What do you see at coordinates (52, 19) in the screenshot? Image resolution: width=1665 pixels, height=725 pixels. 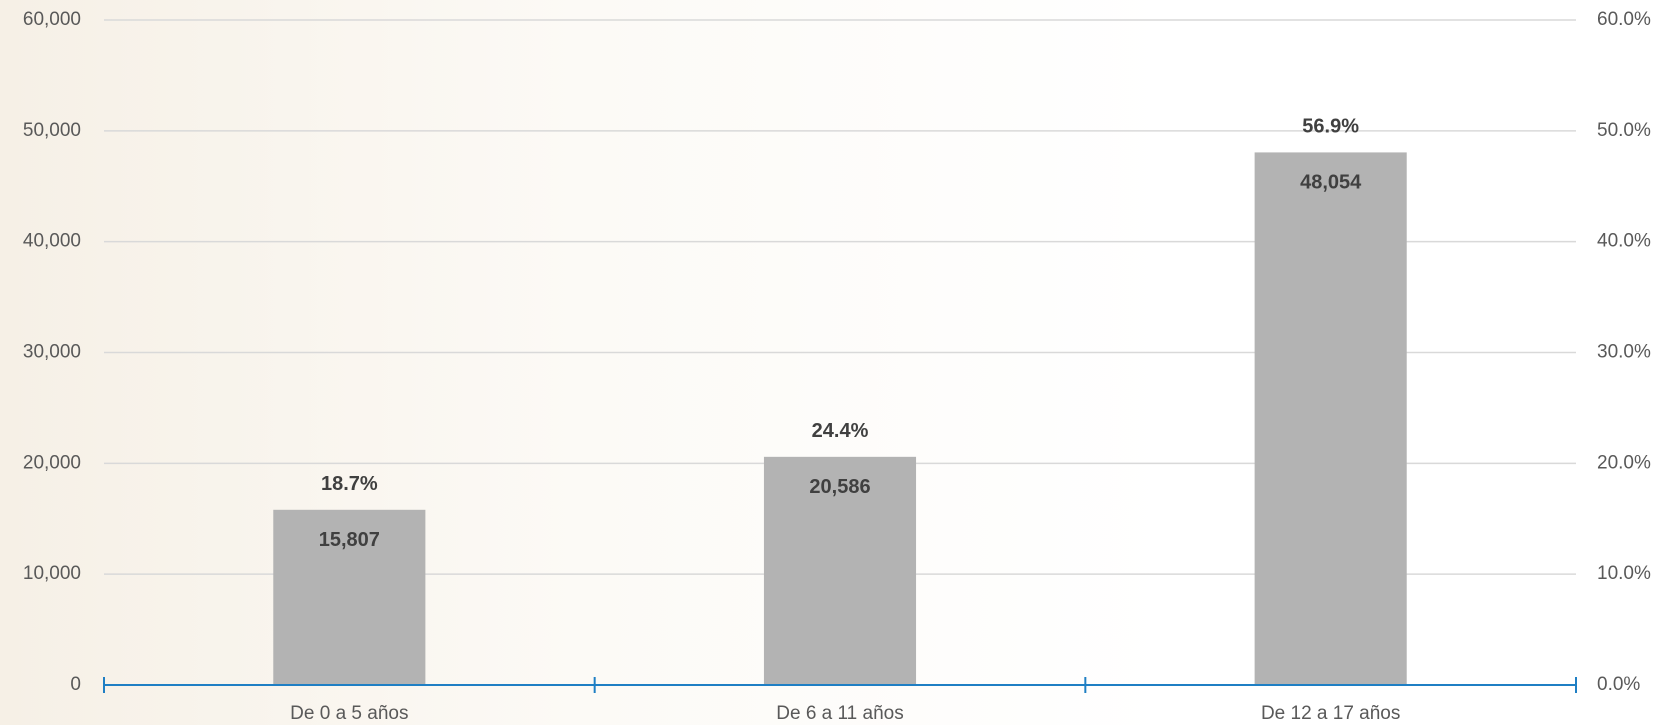 I see `y-tick-label: 60,000` at bounding box center [52, 19].